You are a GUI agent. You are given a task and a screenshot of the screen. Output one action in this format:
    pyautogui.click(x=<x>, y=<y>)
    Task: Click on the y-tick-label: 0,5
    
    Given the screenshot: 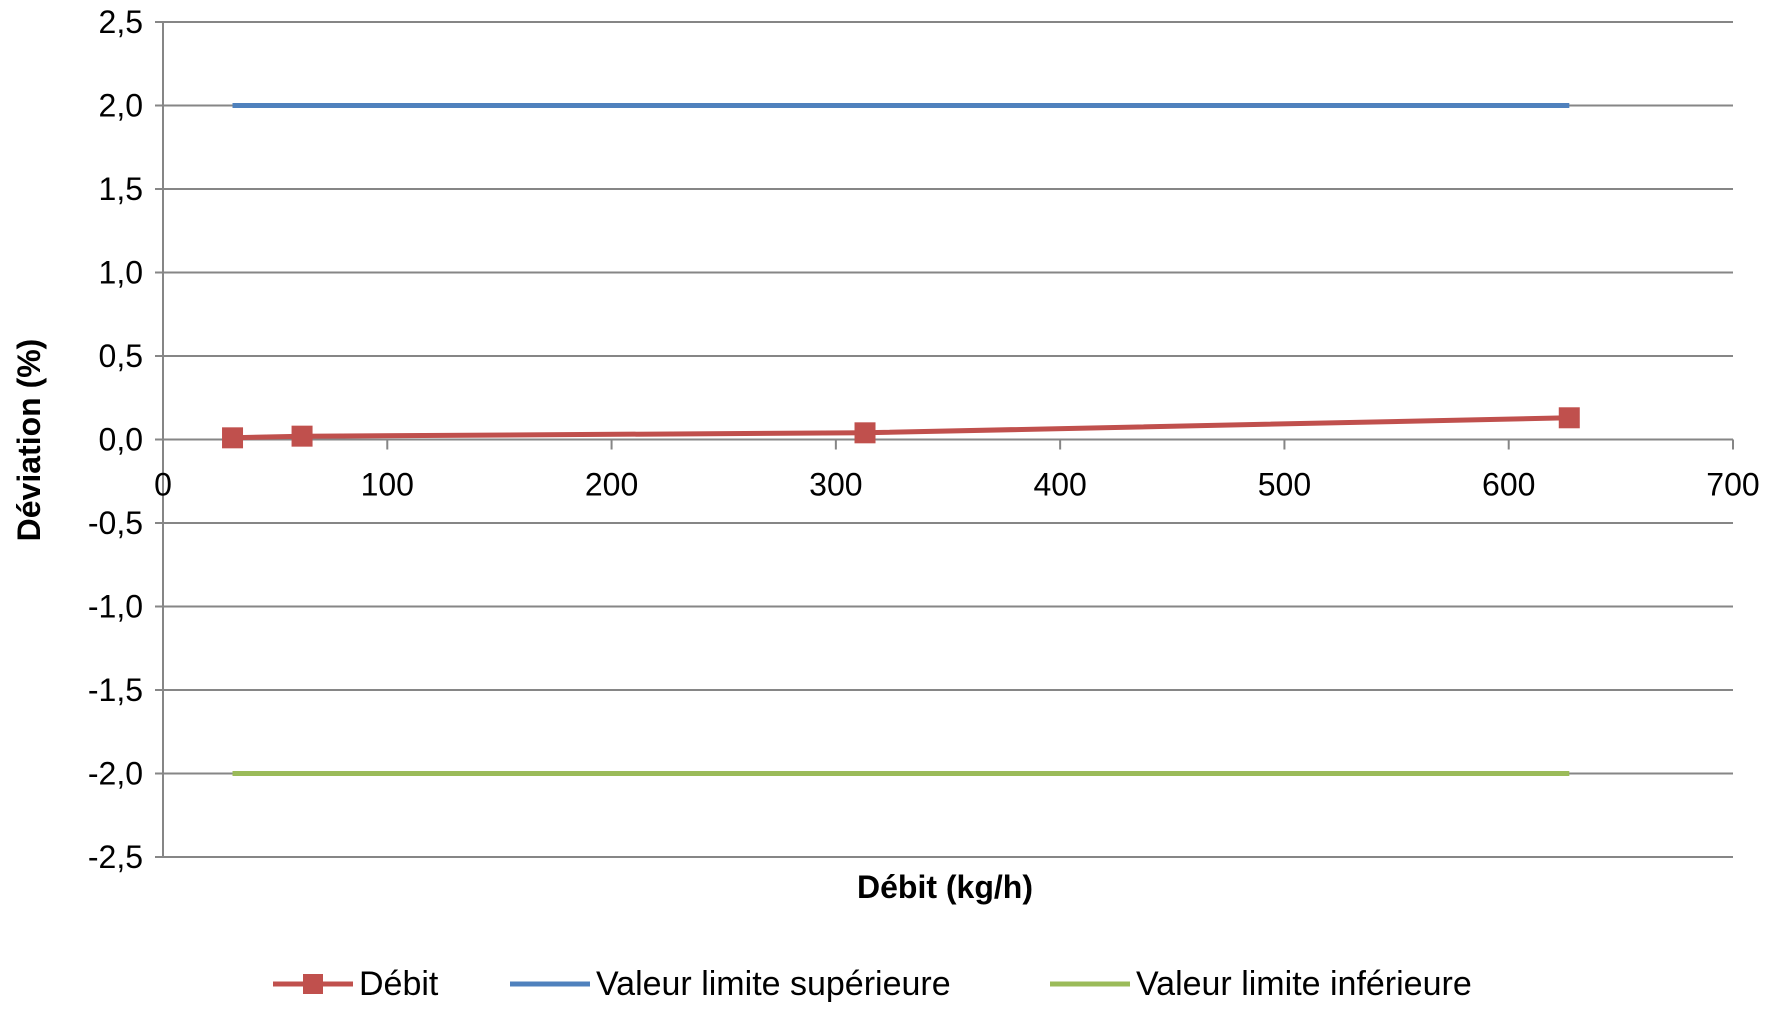 What is the action you would take?
    pyautogui.click(x=121, y=356)
    